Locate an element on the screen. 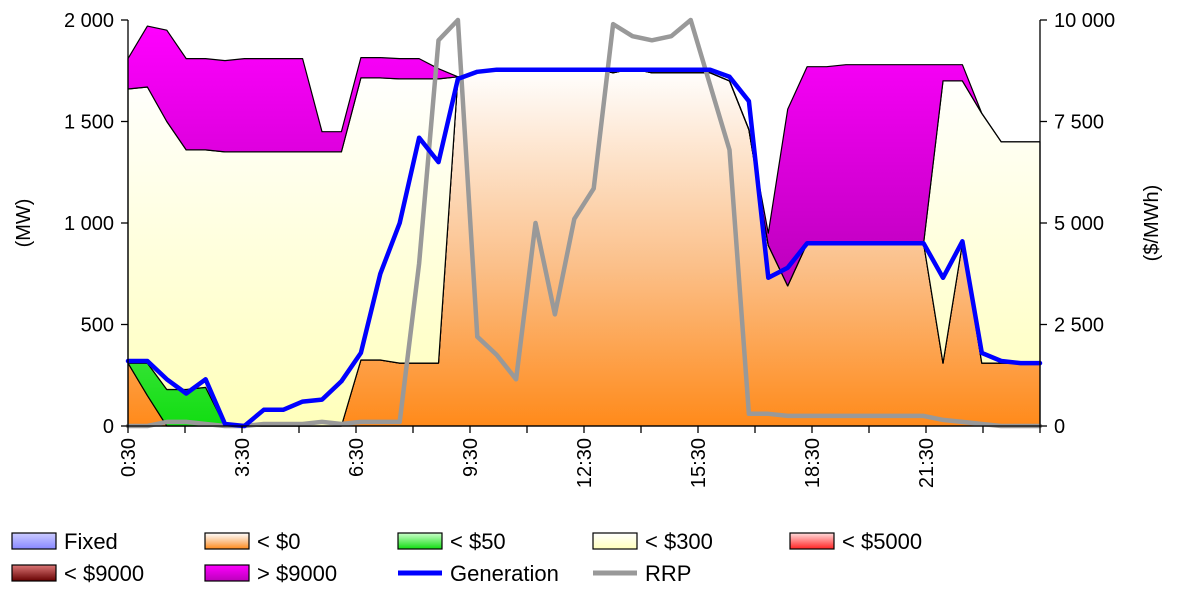  legend-label: < $9000 is located at coordinates (104, 573).